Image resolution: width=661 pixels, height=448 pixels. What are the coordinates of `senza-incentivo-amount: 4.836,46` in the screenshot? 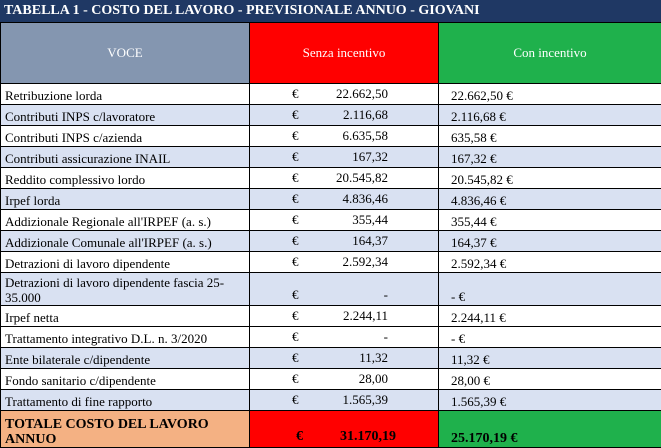 It's located at (366, 199).